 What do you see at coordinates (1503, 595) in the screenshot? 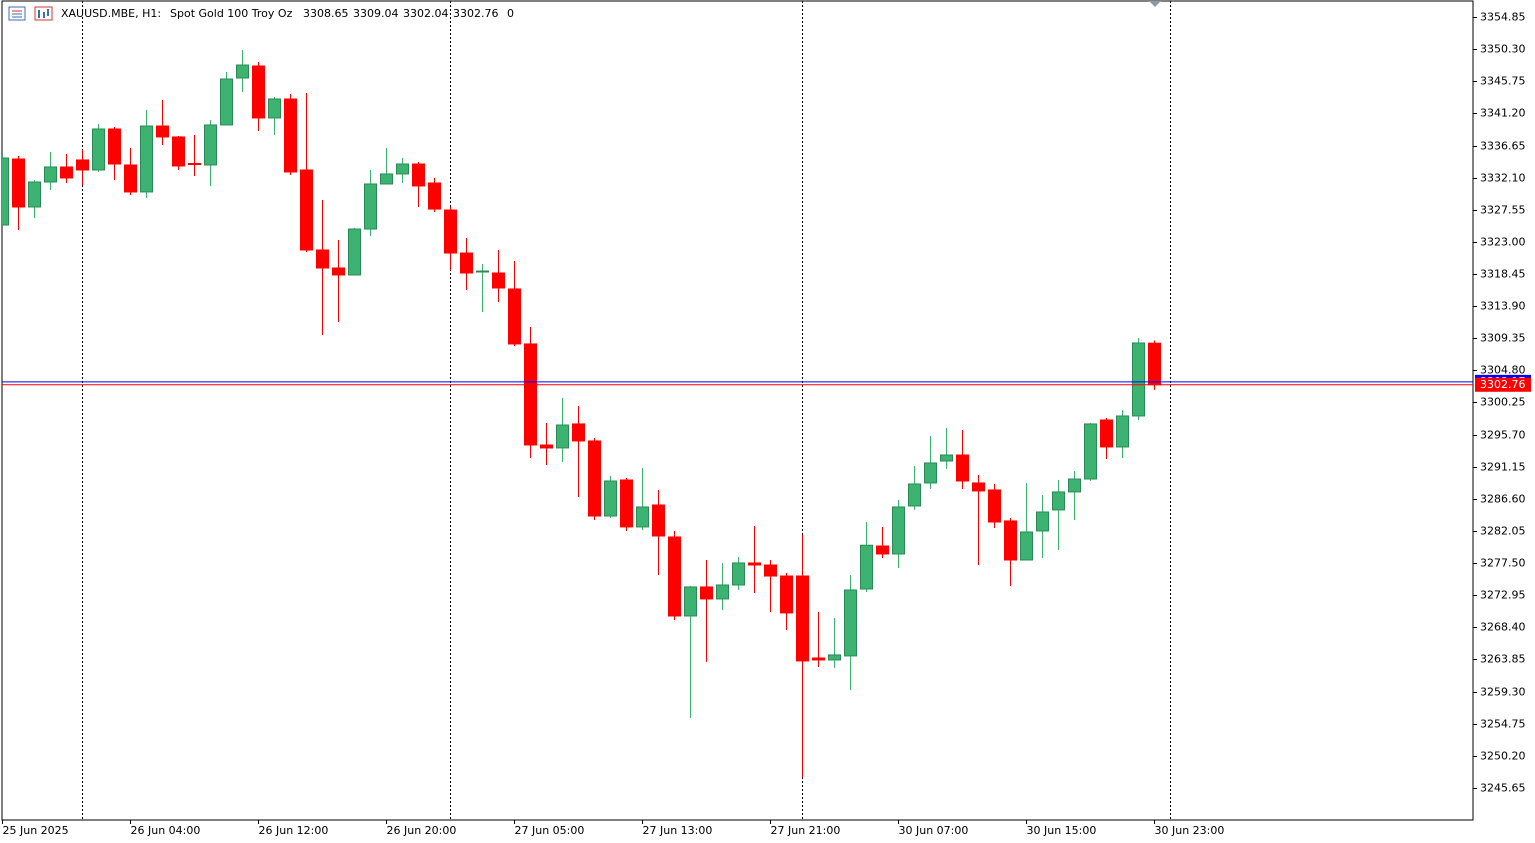
I see `y-tick-label: 3272.95` at bounding box center [1503, 595].